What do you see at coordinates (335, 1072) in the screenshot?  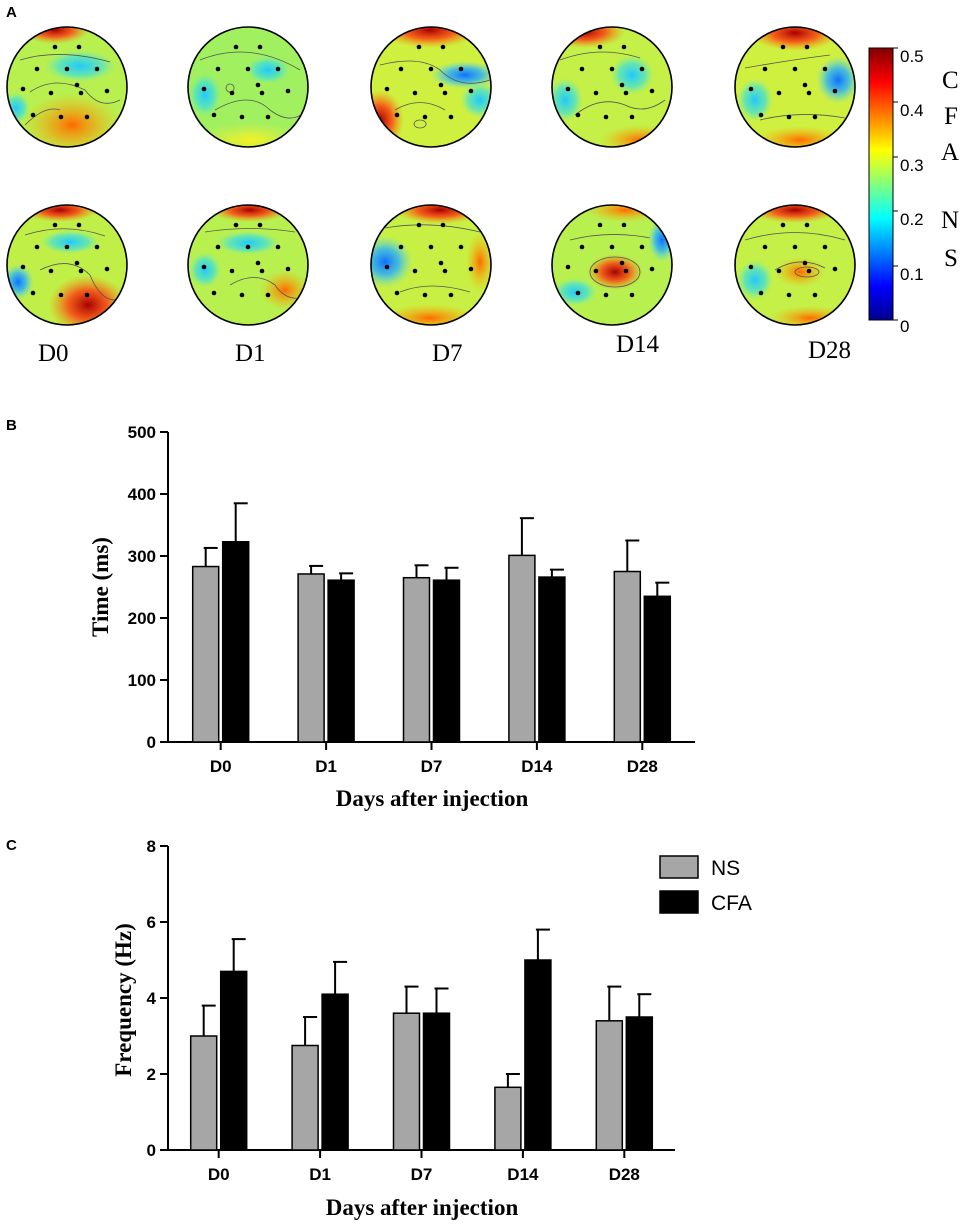 I see `bar-cfa-d1` at bounding box center [335, 1072].